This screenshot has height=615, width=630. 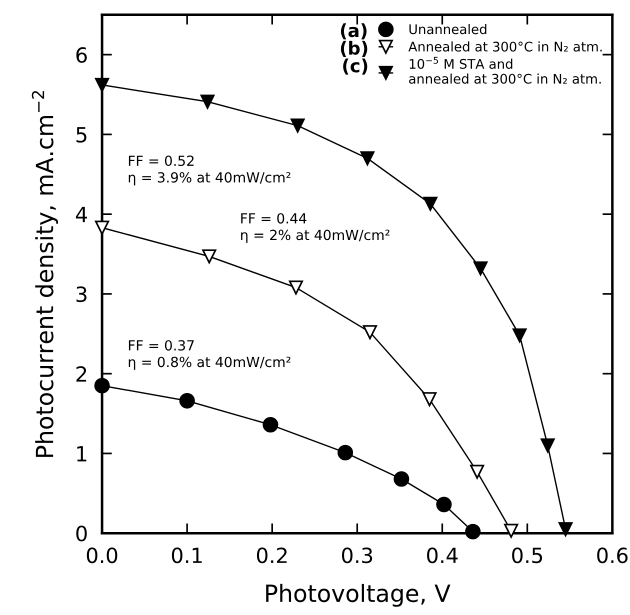 I want to click on x-tick-label: 0.1, so click(x=187, y=555).